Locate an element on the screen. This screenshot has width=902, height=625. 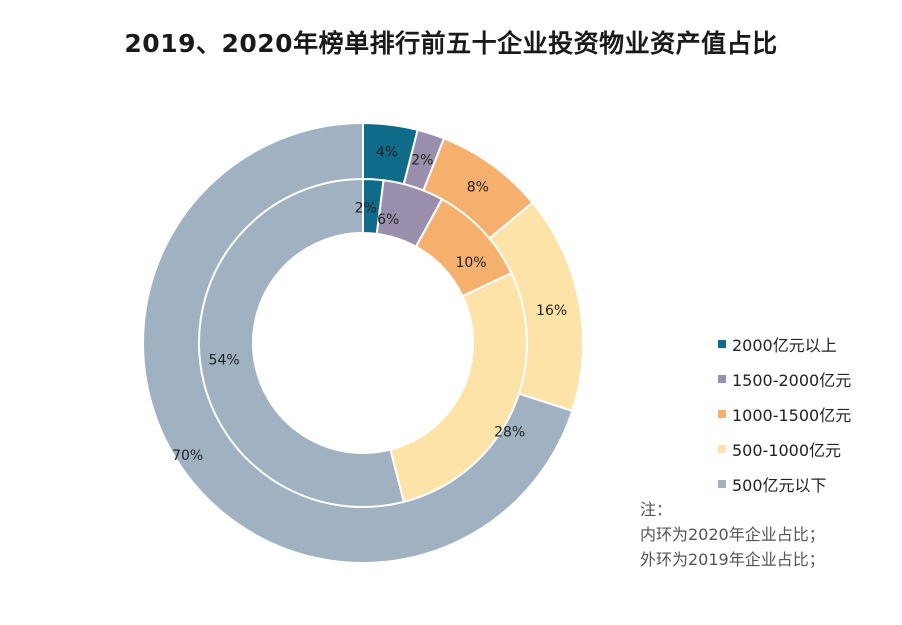
inner-slice-label-1: 6% is located at coordinates (388, 220).